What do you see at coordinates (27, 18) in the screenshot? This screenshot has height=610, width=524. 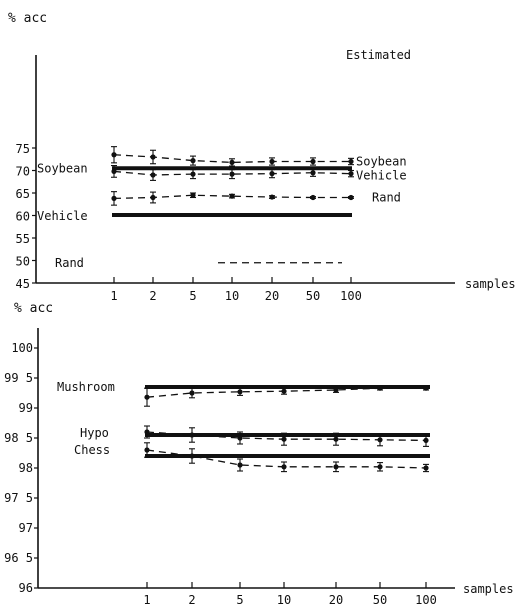 I see `top-y-axis-label: % acc` at bounding box center [27, 18].